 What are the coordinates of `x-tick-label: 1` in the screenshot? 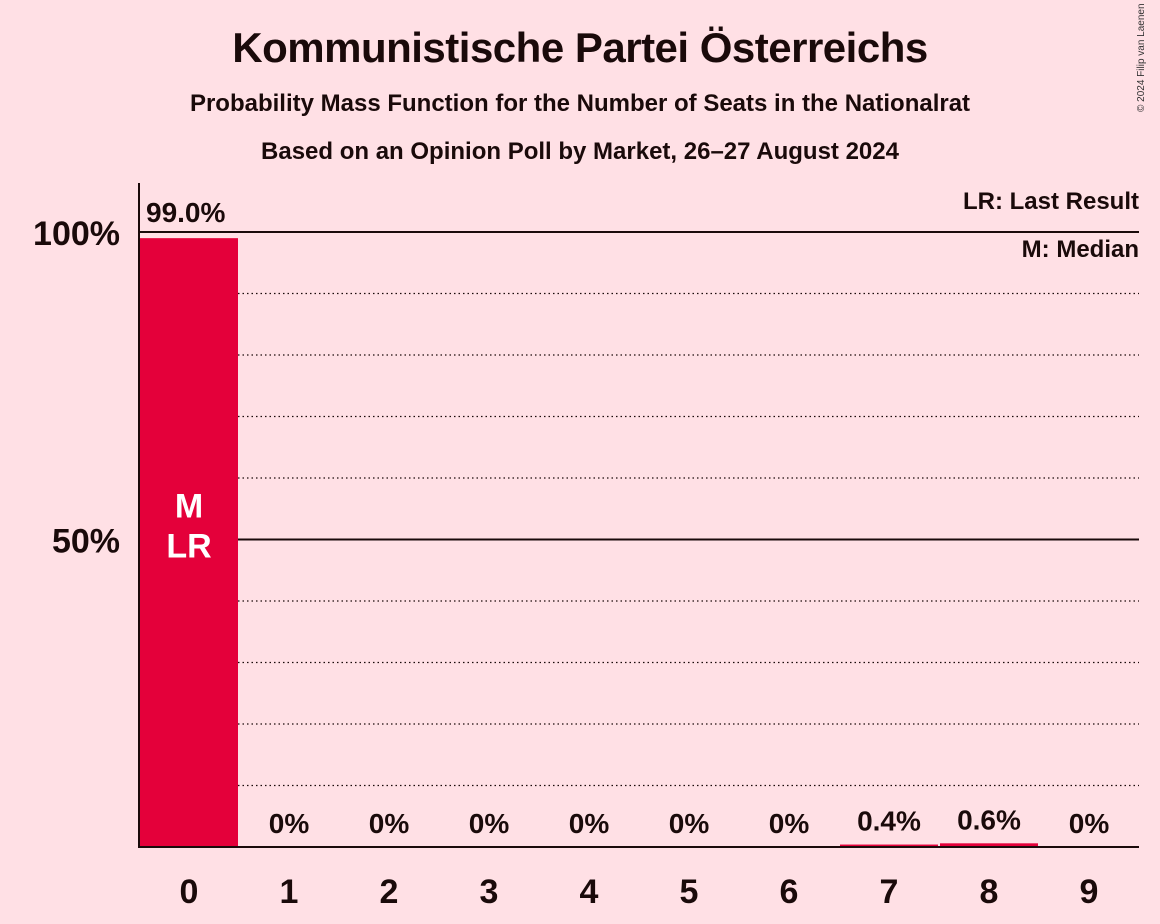 It's located at (289, 892).